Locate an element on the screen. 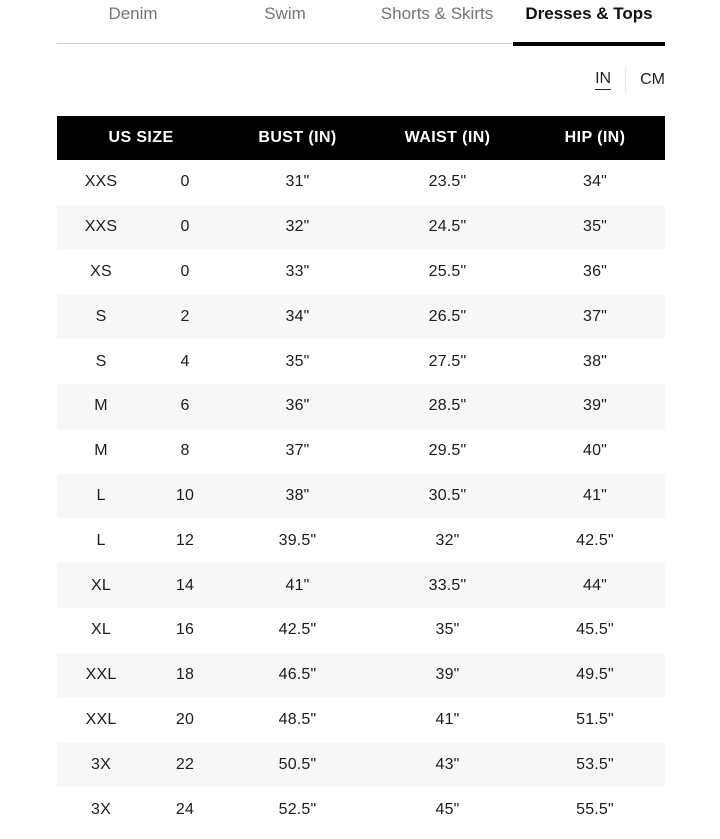 The width and height of the screenshot is (720, 839). cell-size-label: 3X is located at coordinates (101, 765).